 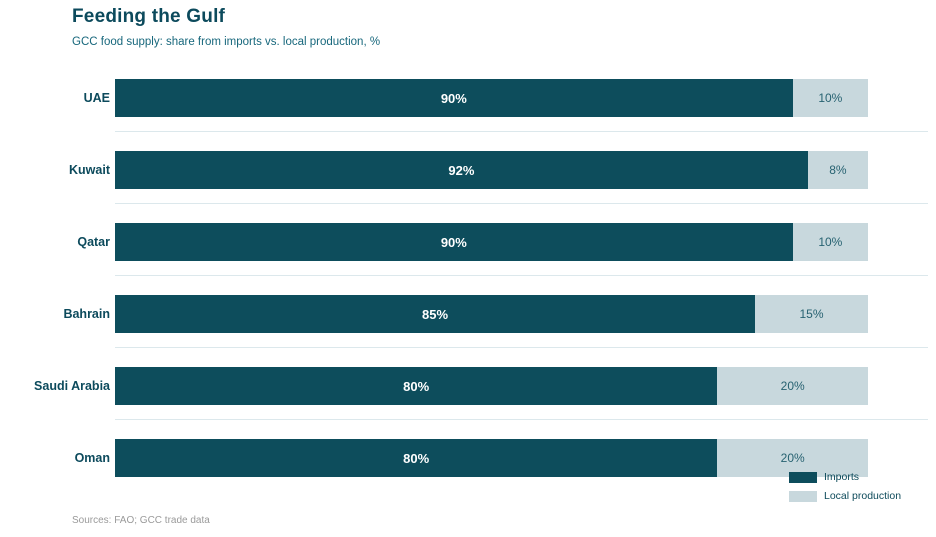 I want to click on bar-row: 92% 8%, so click(x=491, y=170).